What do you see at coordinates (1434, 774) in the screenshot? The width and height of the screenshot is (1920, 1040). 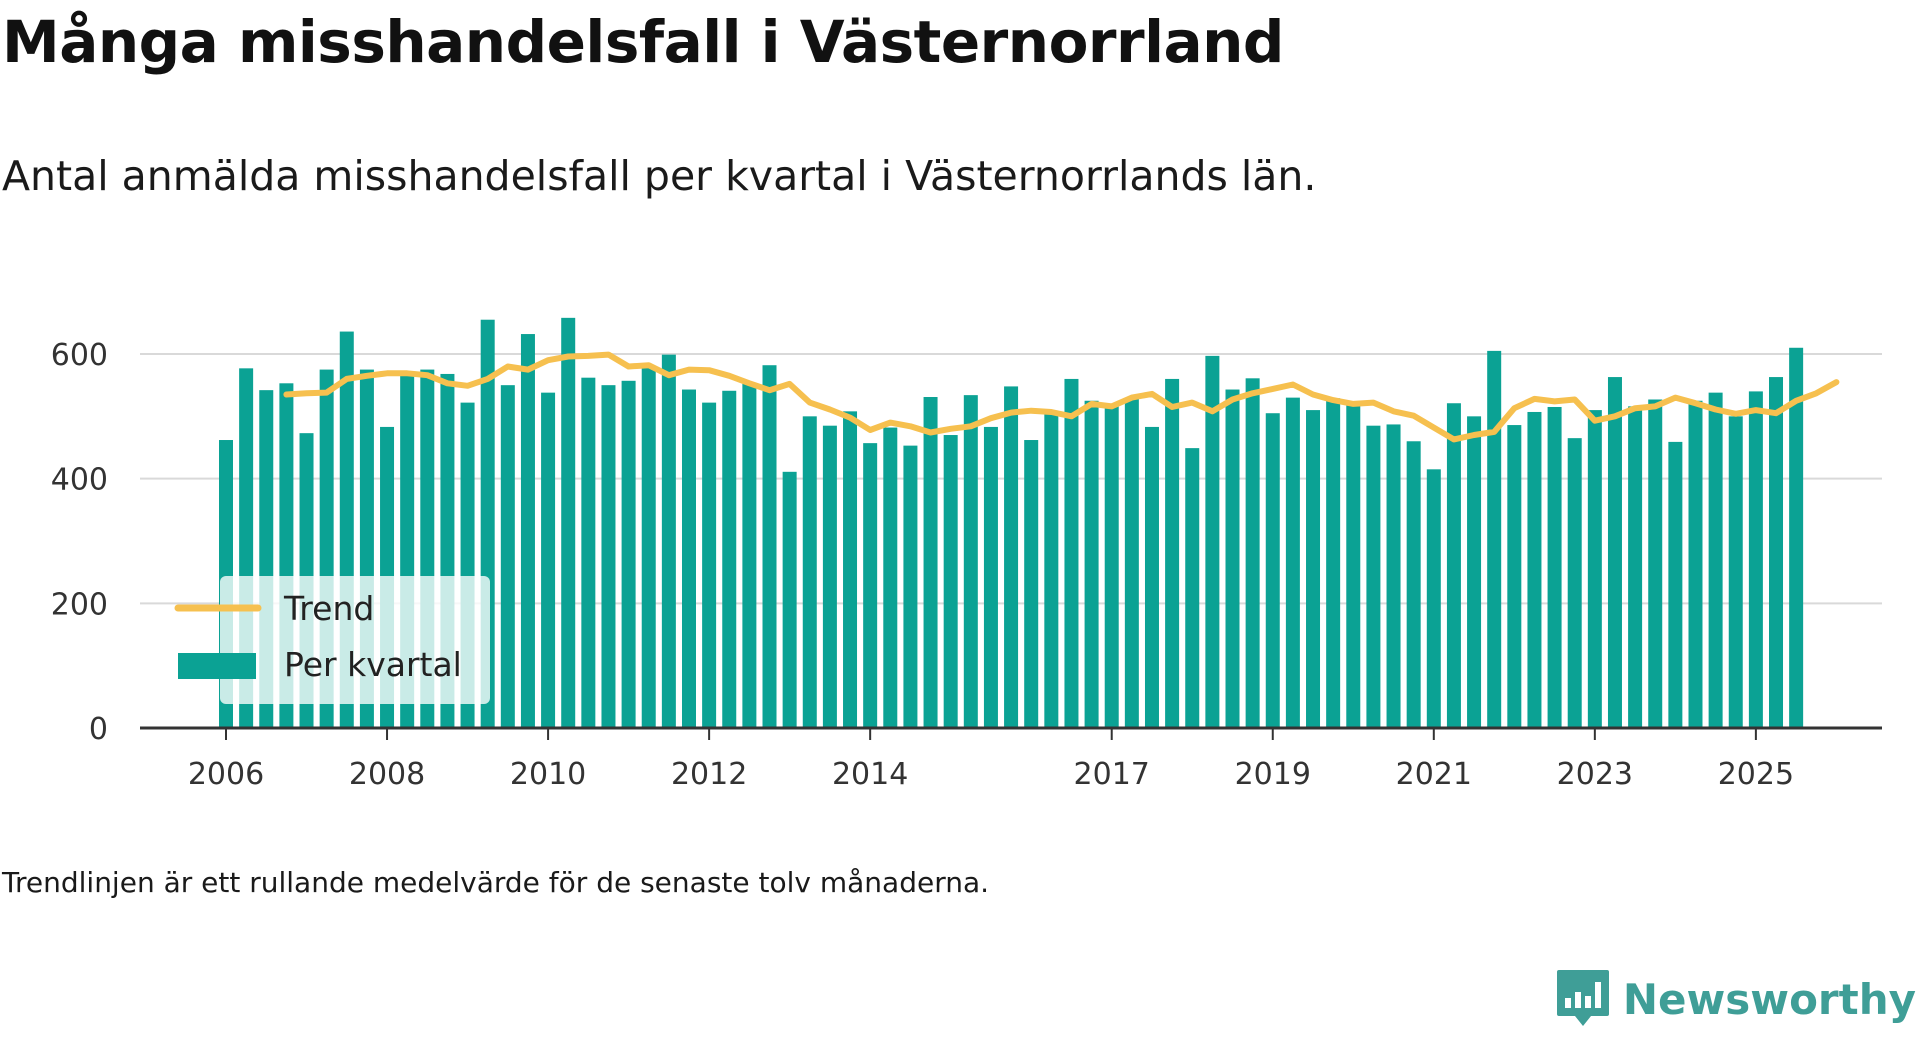 I see `x-tick-label-2021: 2021` at bounding box center [1434, 774].